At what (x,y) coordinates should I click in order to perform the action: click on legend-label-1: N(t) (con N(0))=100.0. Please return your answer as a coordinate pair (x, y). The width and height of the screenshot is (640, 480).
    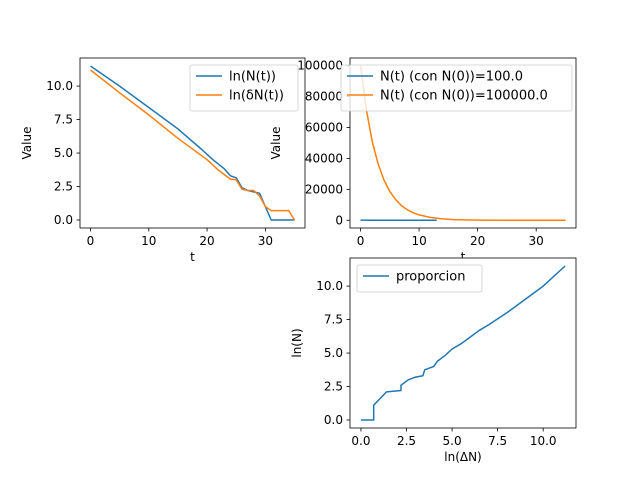
    Looking at the image, I should click on (451, 77).